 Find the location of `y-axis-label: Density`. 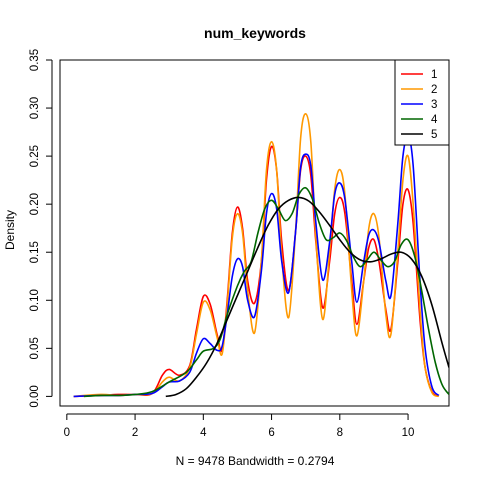

y-axis-label: Density is located at coordinates (10, 230).